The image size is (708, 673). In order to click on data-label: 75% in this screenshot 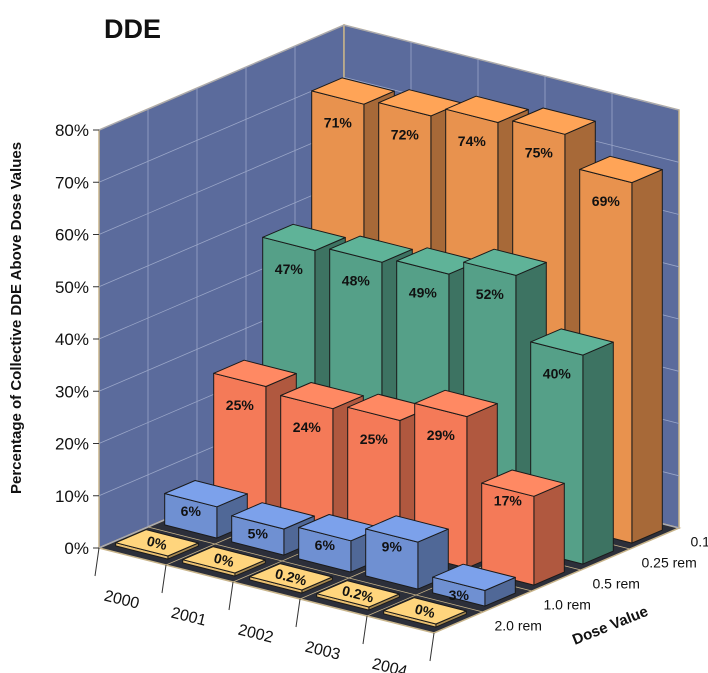, I will do `click(539, 153)`.